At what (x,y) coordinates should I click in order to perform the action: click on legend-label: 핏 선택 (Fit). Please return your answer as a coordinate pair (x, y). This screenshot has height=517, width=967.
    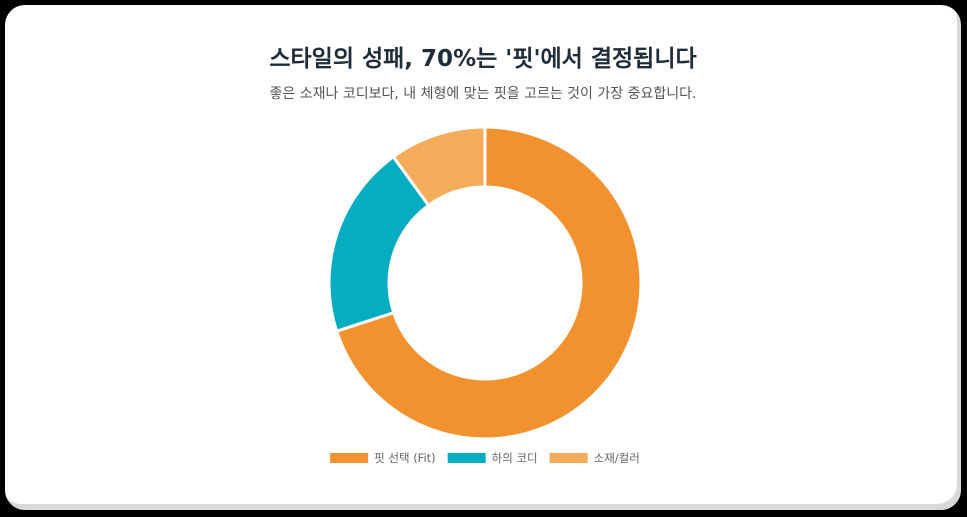
    Looking at the image, I should click on (405, 458).